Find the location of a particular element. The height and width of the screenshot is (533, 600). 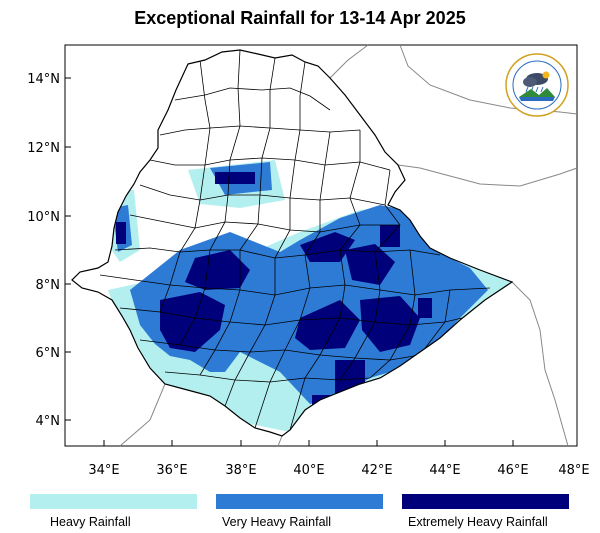

x-tick-label: 38°E is located at coordinates (240, 470).